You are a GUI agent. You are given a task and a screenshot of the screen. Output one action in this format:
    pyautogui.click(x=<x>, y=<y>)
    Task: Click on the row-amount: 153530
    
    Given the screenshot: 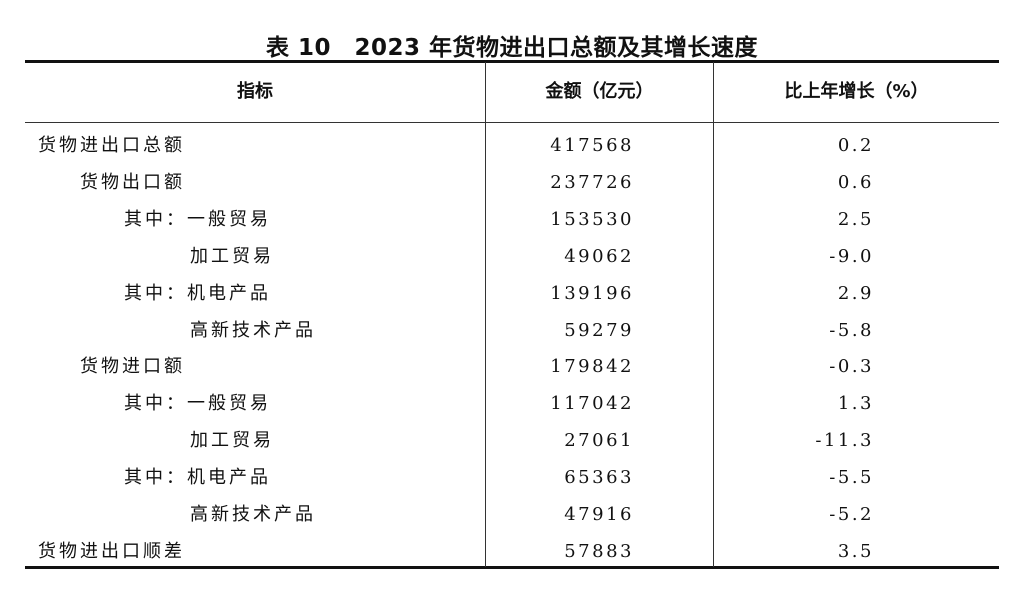 What is the action you would take?
    pyautogui.click(x=592, y=219)
    